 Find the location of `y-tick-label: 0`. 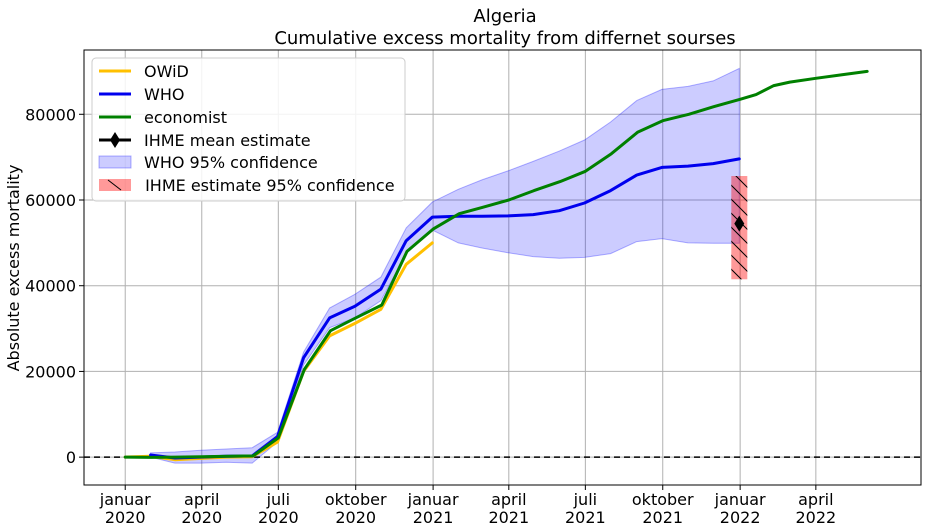

y-tick-label: 0 is located at coordinates (71, 457).